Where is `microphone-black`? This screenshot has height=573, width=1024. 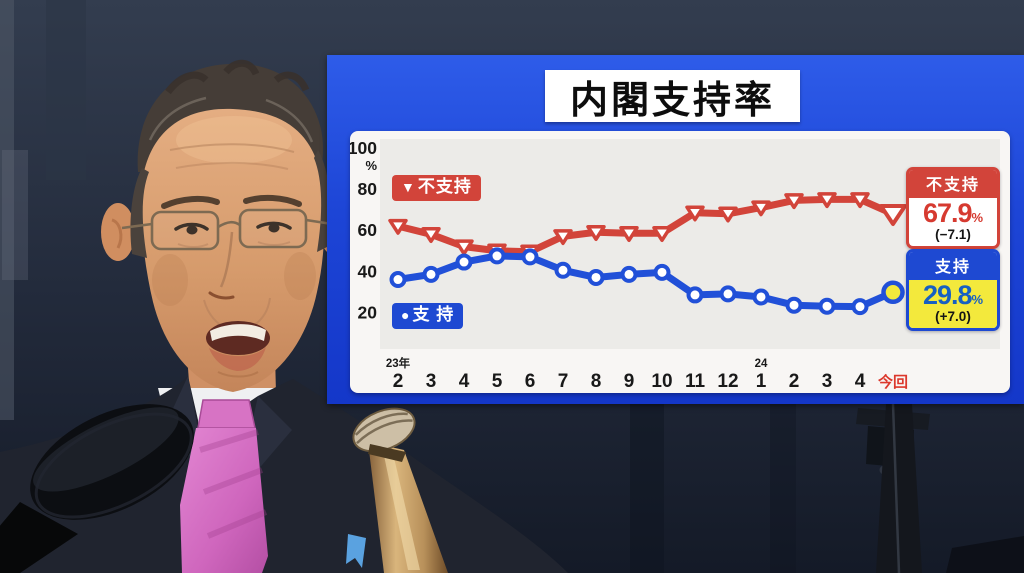
microphone-black is located at coordinates (97, 488).